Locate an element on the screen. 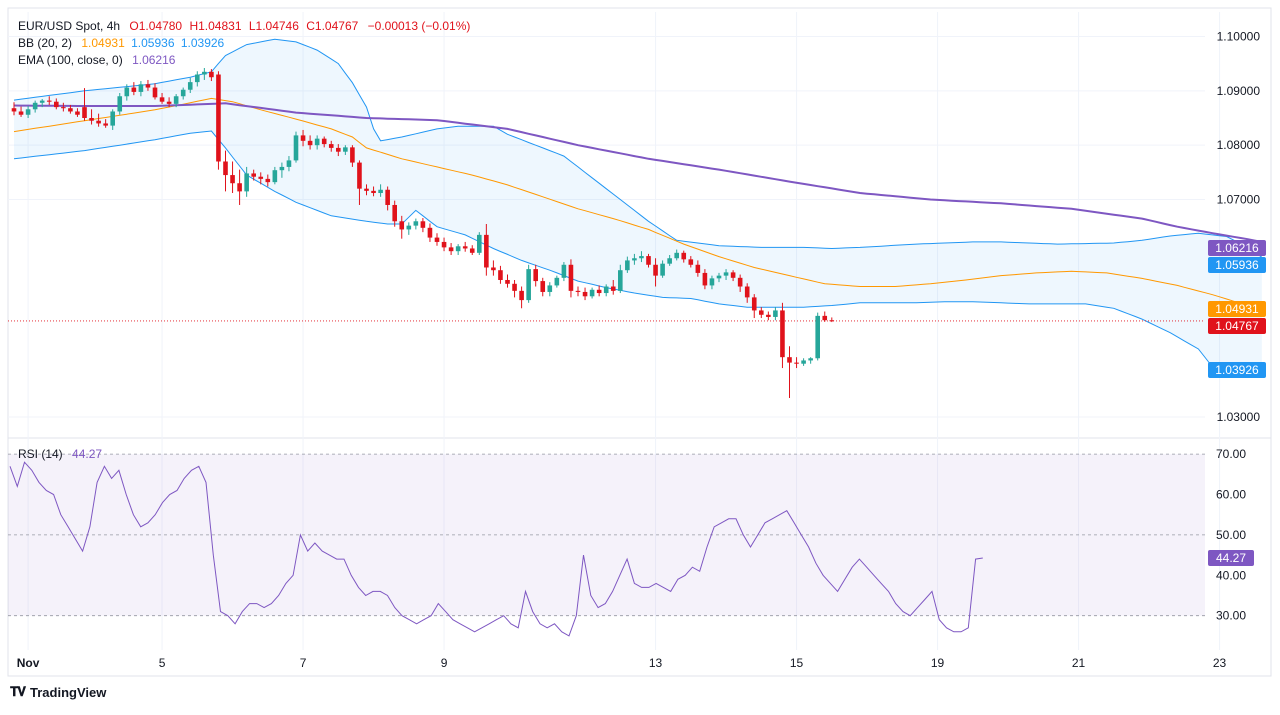 The image size is (1280, 715). bb-label: BB (20, 2) is located at coordinates (45, 43).